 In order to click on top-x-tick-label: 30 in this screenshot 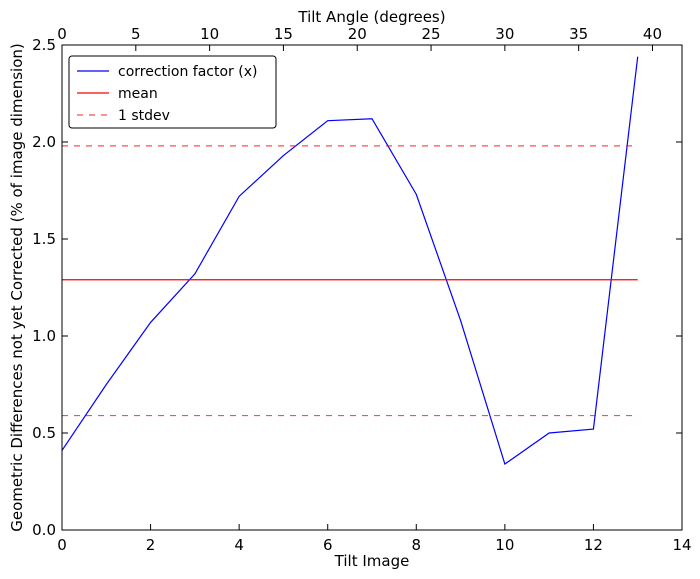, I will do `click(504, 34)`.